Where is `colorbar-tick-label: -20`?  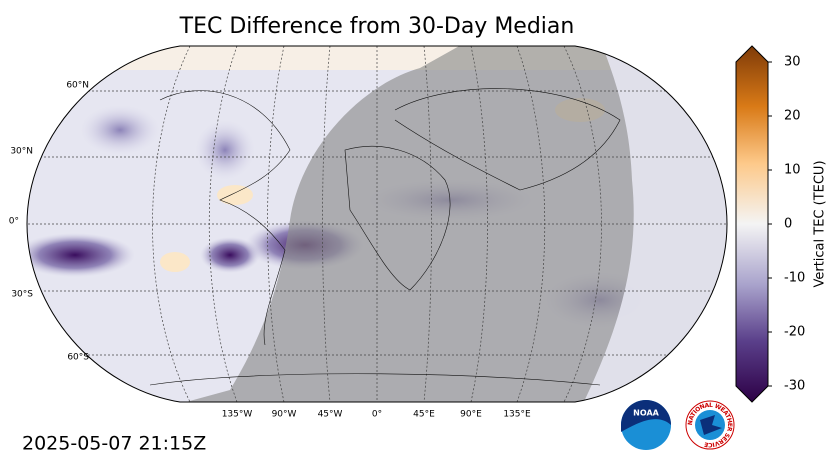 colorbar-tick-label: -20 is located at coordinates (794, 332).